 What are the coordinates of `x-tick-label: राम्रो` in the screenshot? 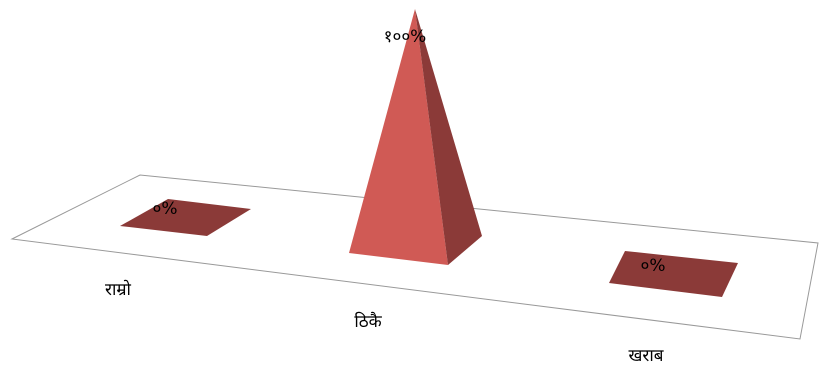 It's located at (118, 289).